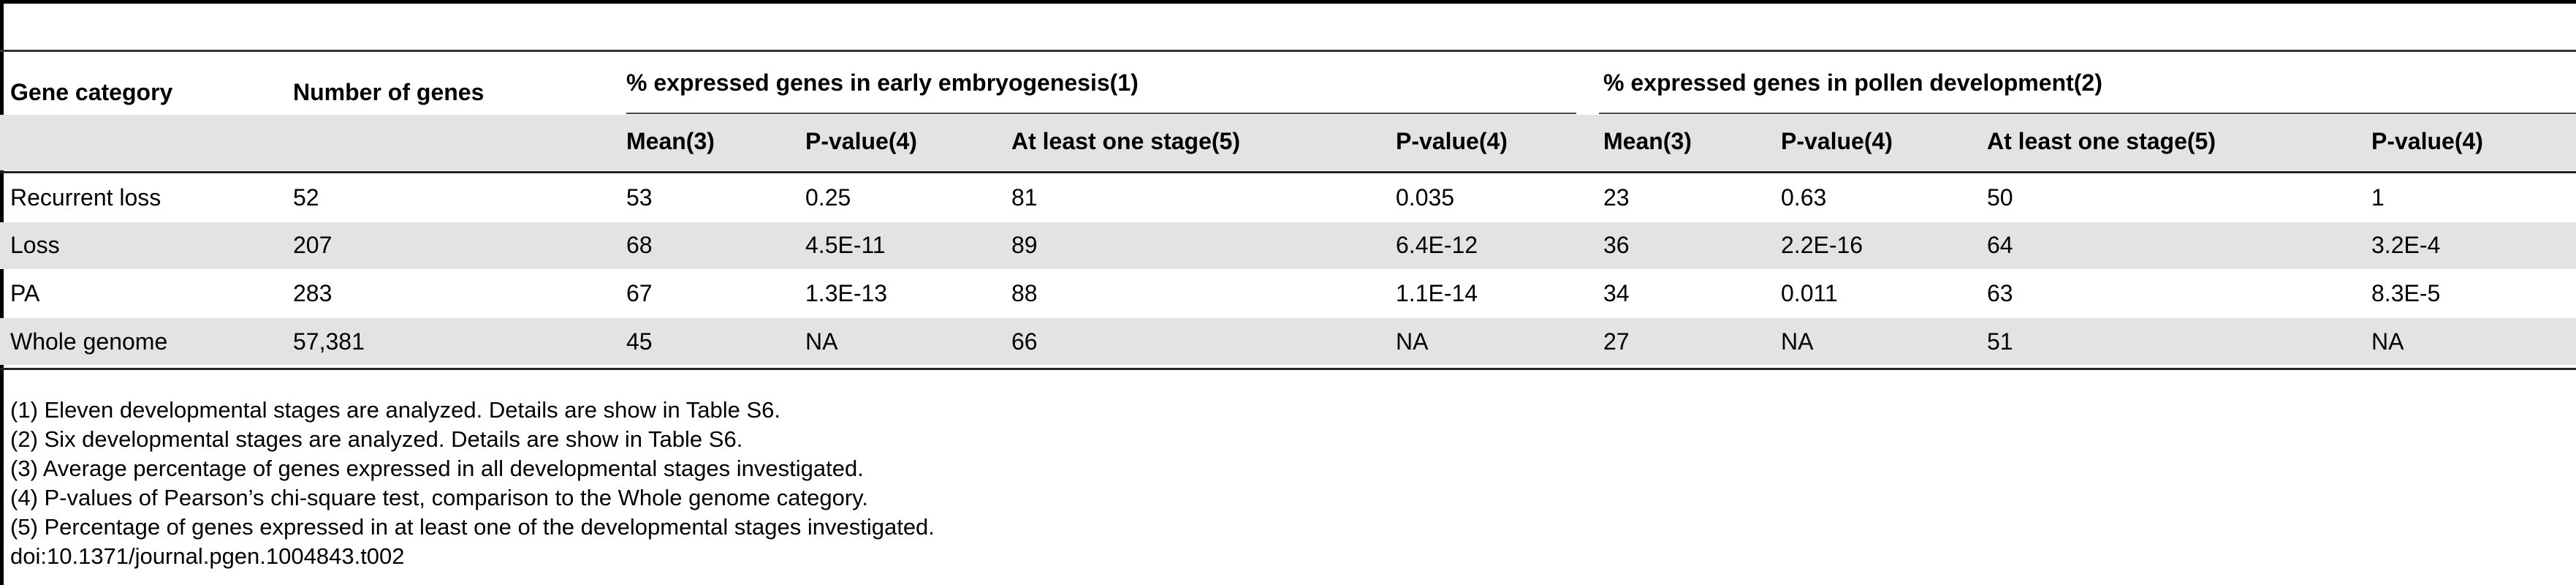  What do you see at coordinates (847, 293) in the screenshot?
I see `cell-embryo-pvalue: 1.3E-13` at bounding box center [847, 293].